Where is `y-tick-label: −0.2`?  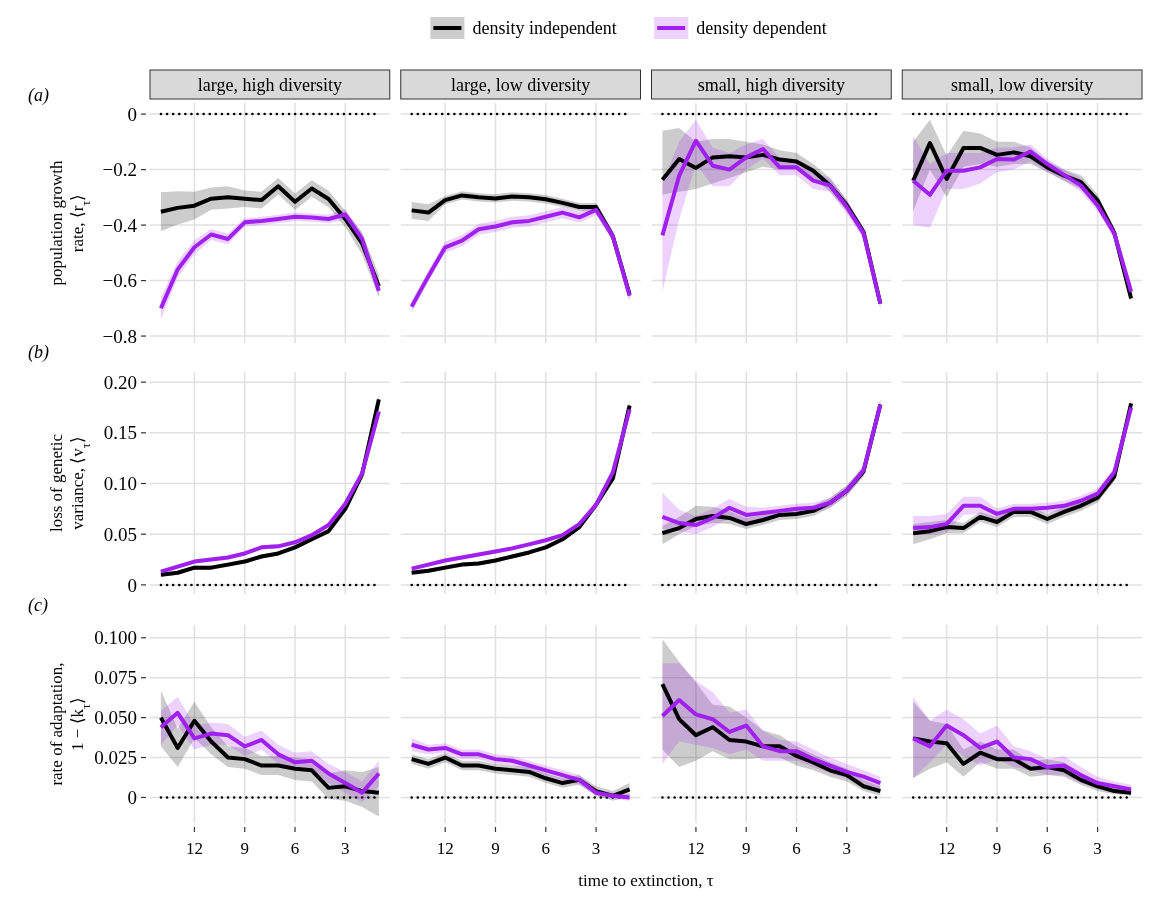
y-tick-label: −0.2 is located at coordinates (119, 170).